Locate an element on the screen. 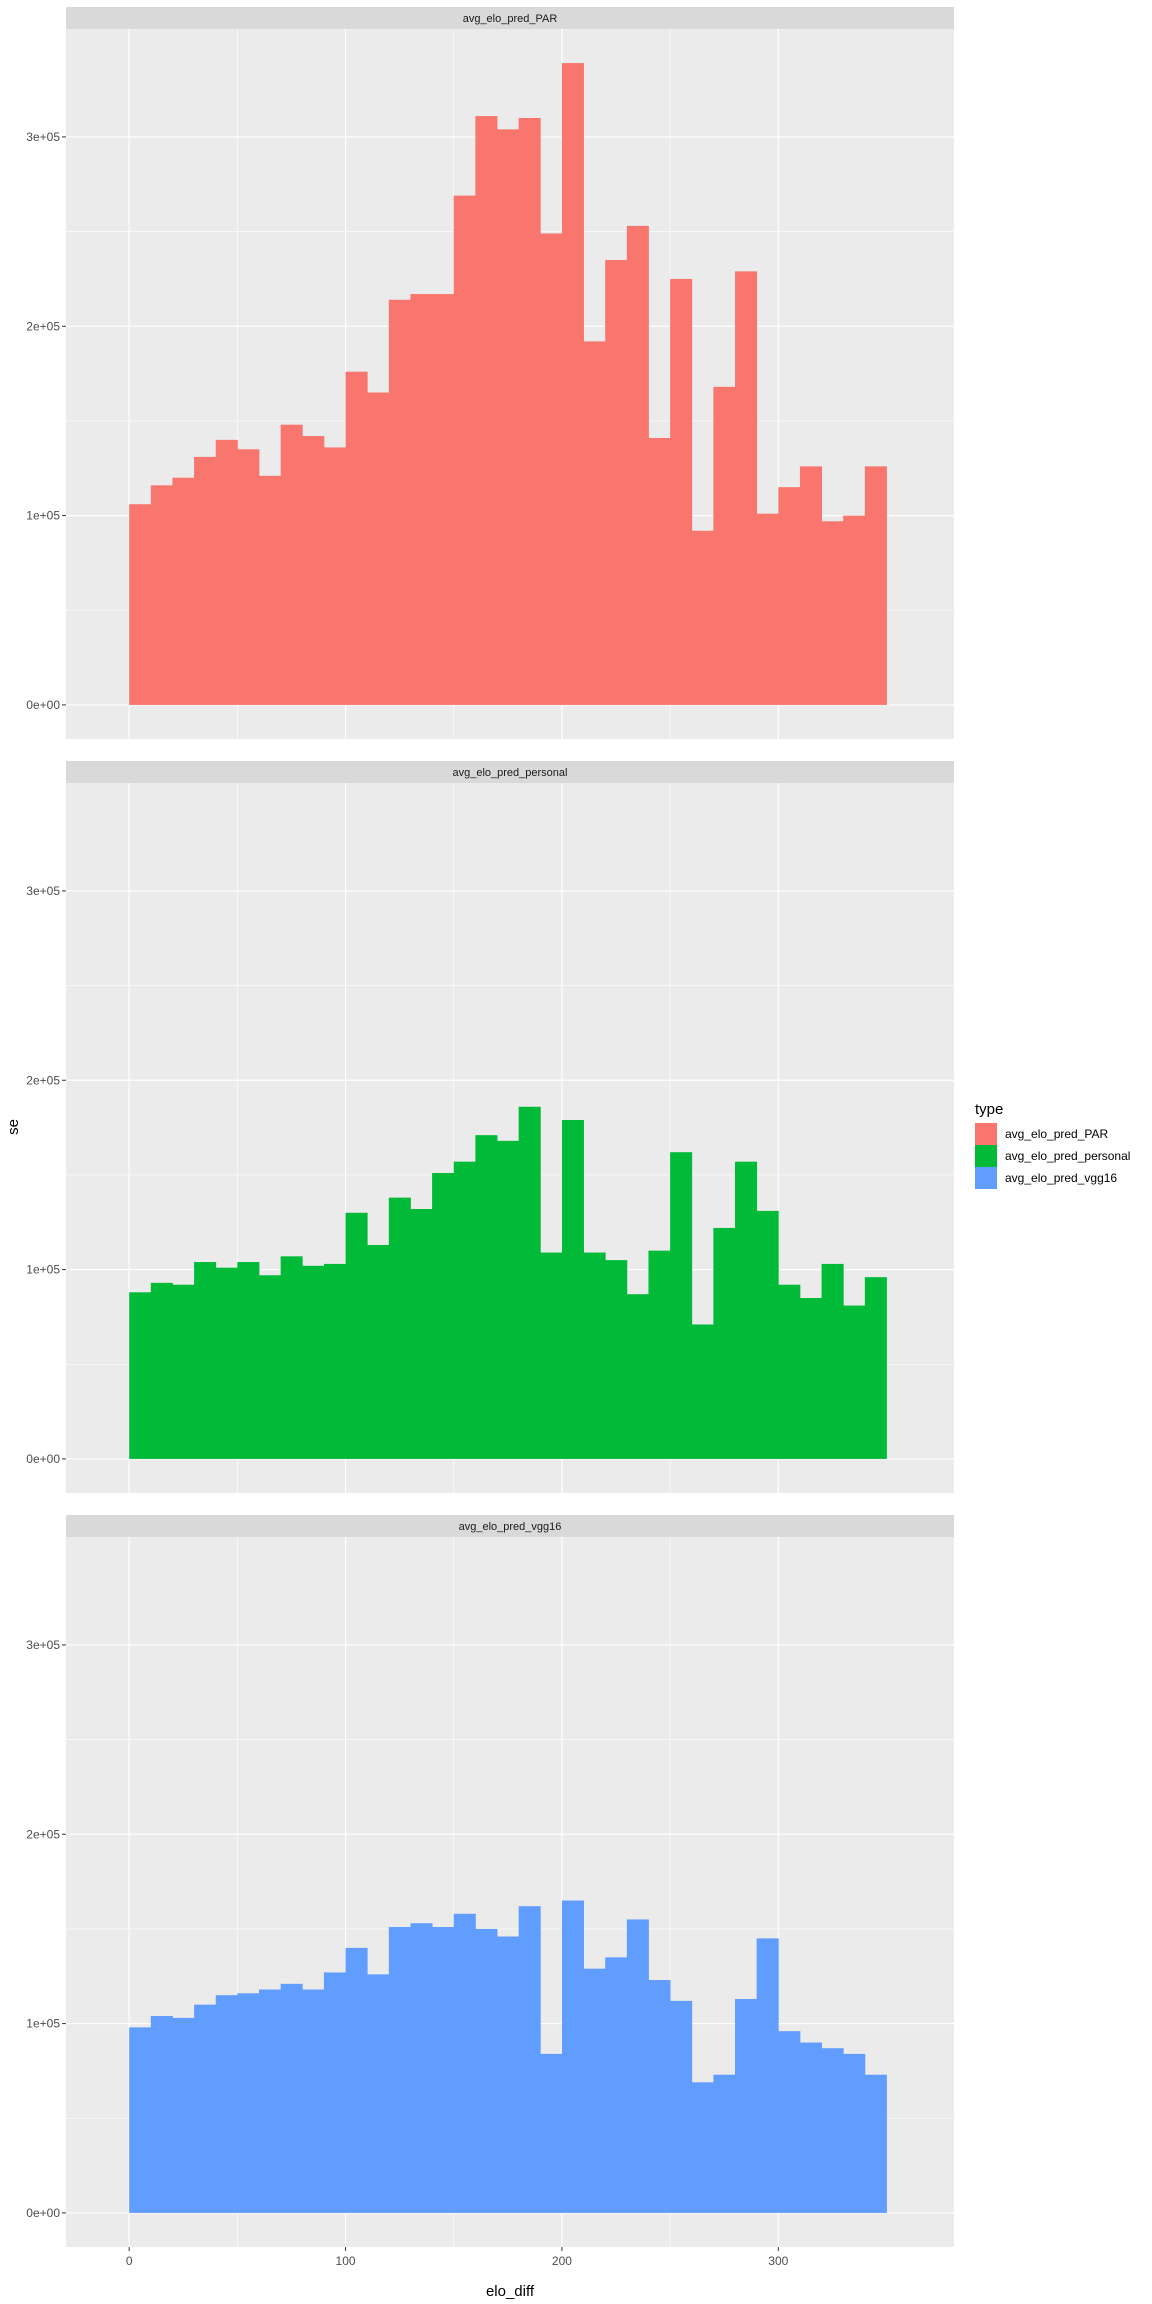 The width and height of the screenshot is (1152, 2304). legend-title: type is located at coordinates (989, 1109).